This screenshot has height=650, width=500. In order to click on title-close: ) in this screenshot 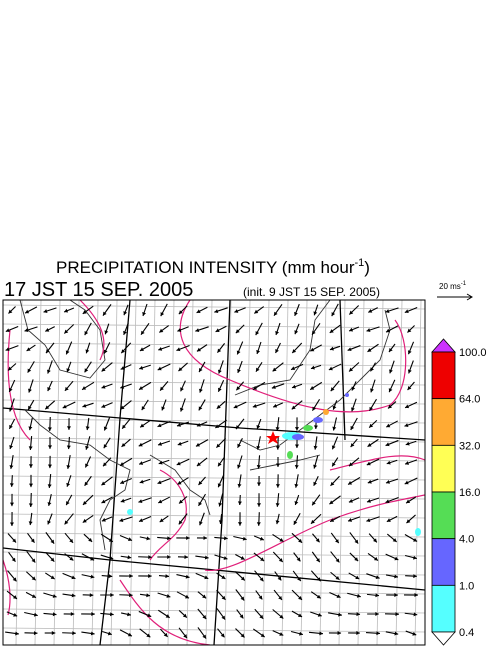, I will do `click(367, 267)`.